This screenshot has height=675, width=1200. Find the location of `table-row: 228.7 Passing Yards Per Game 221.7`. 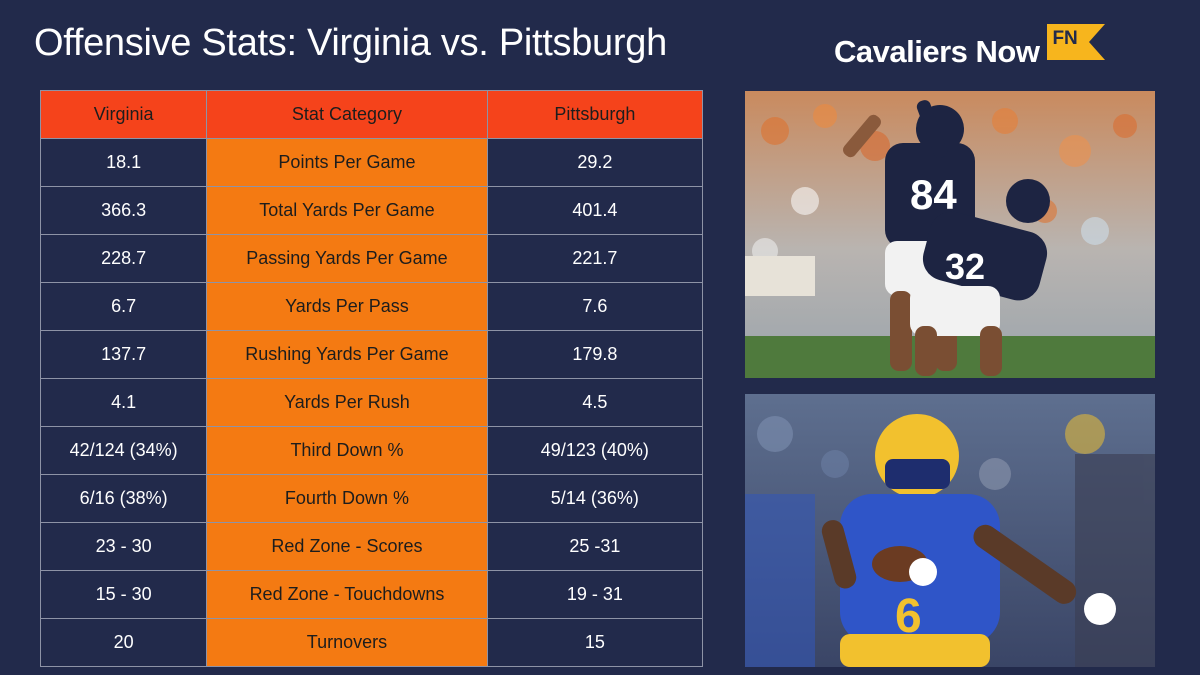

table-row: 228.7 Passing Yards Per Game 221.7 is located at coordinates (371, 258).